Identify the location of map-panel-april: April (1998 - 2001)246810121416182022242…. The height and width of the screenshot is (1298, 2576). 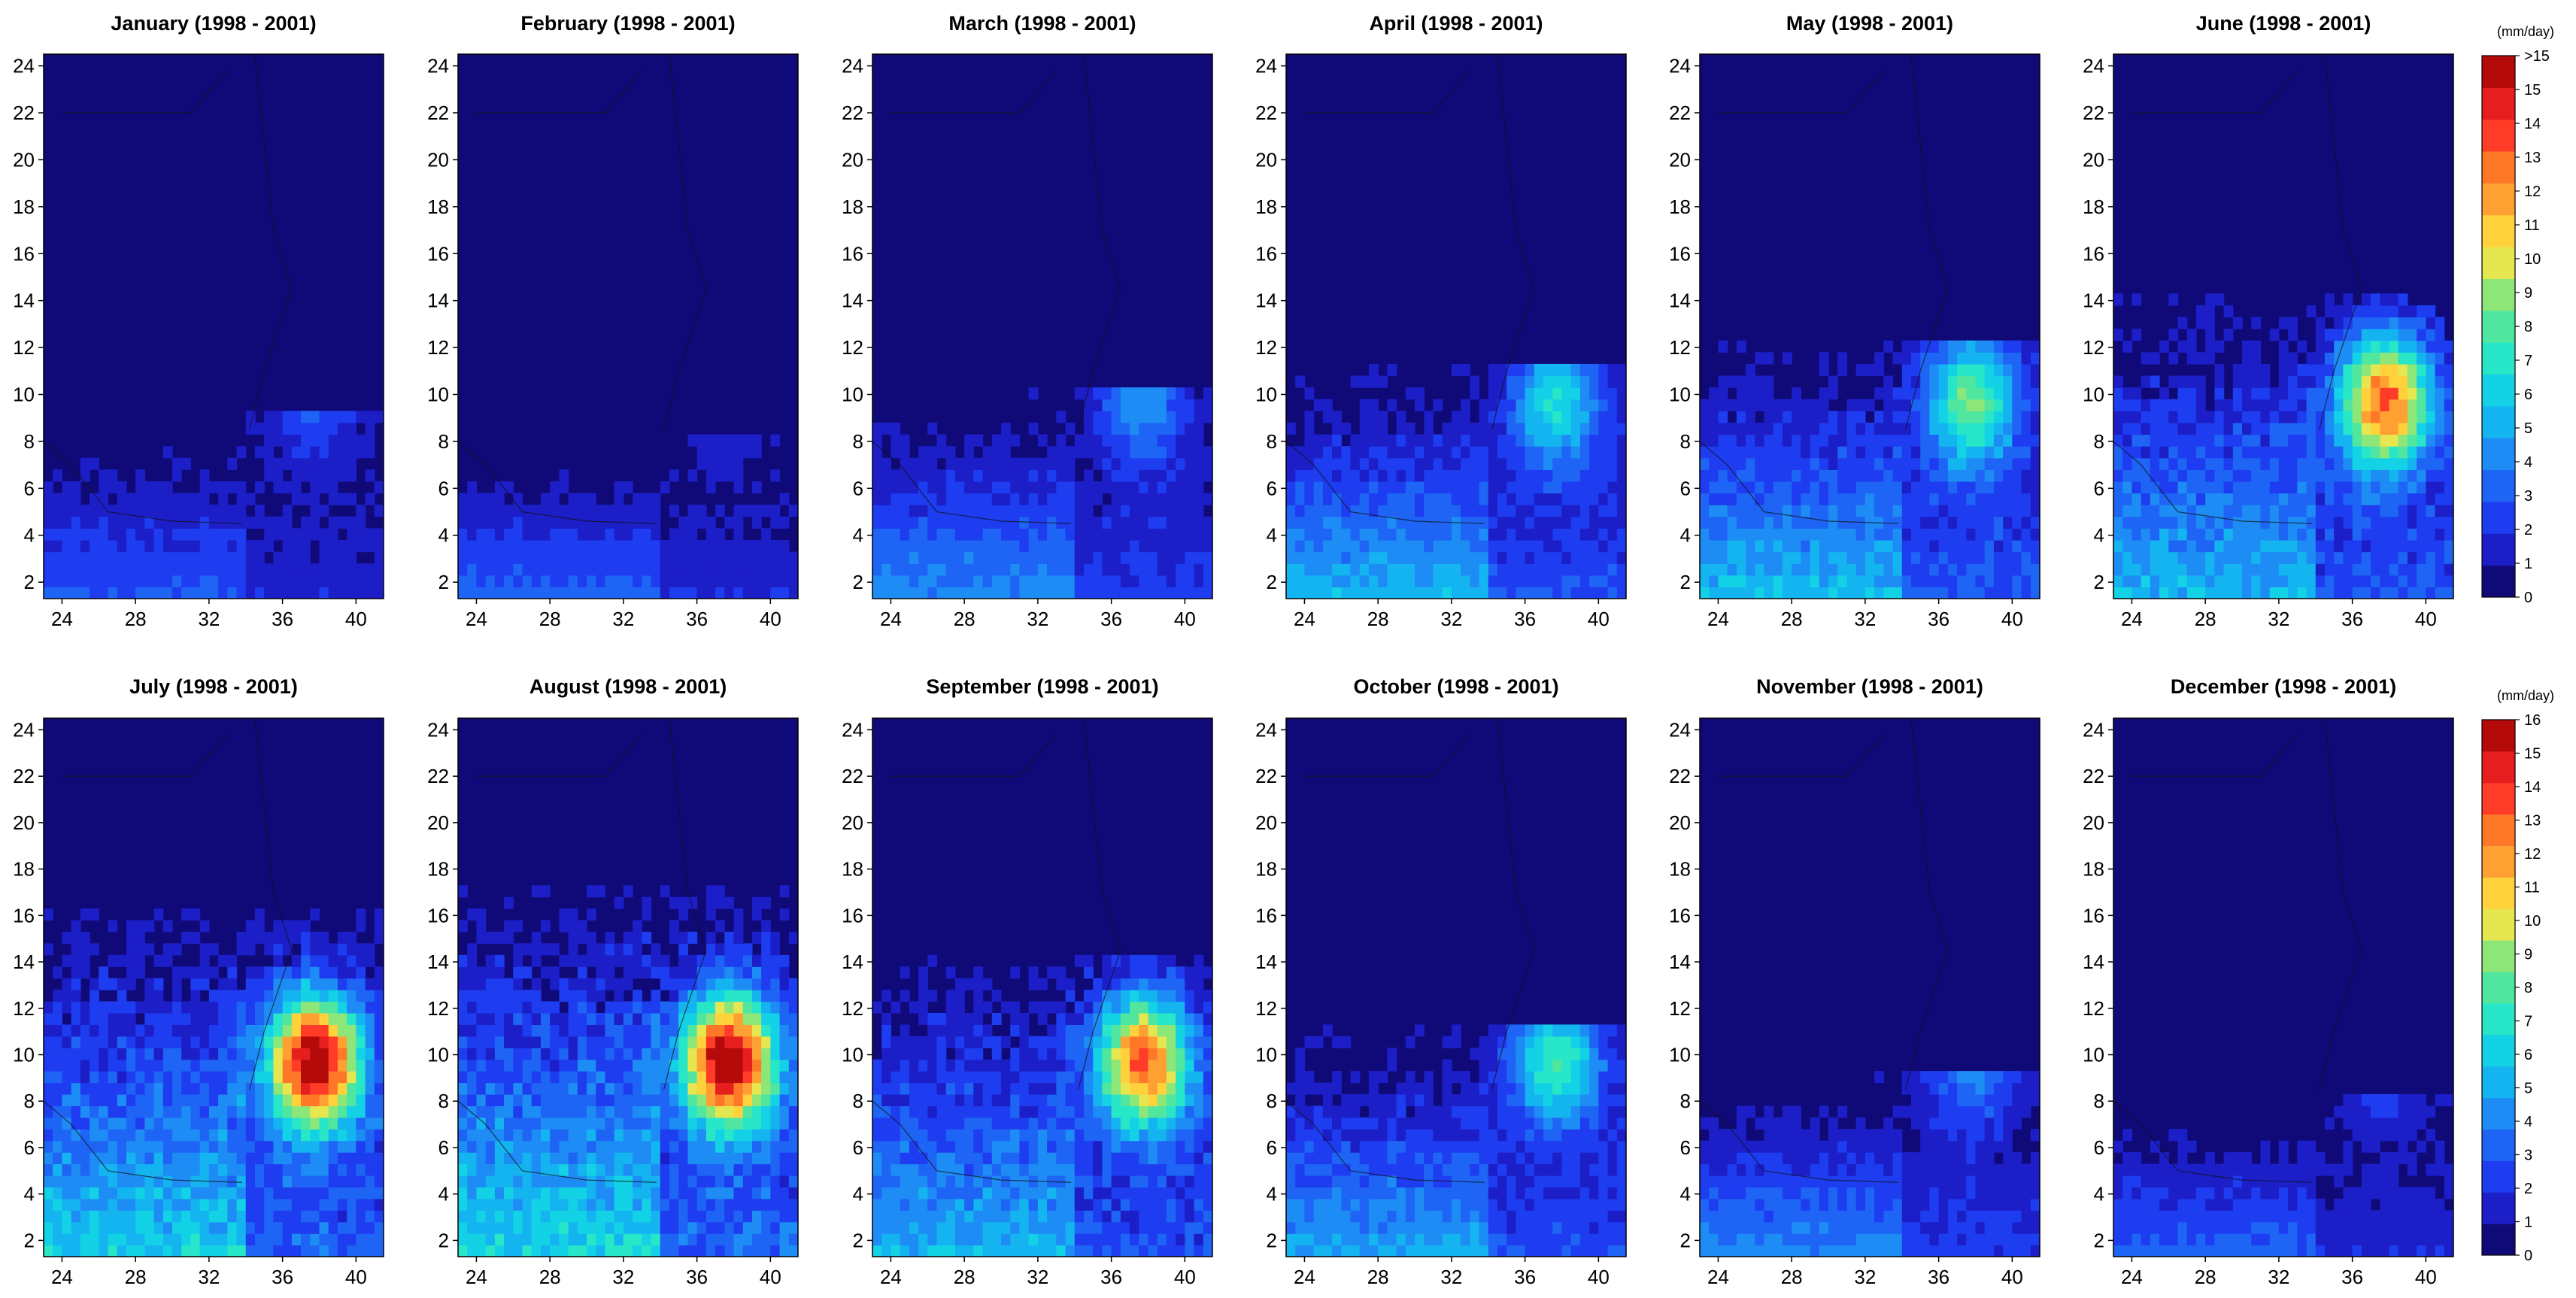
(1441, 321).